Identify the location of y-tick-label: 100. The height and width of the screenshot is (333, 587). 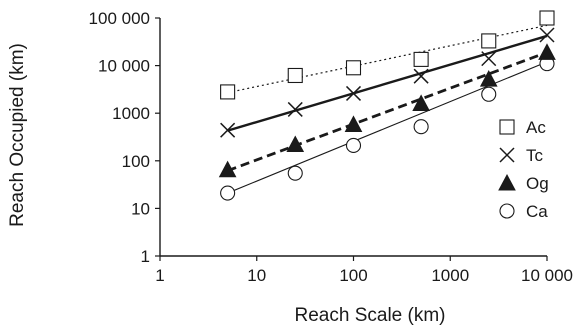
(136, 161).